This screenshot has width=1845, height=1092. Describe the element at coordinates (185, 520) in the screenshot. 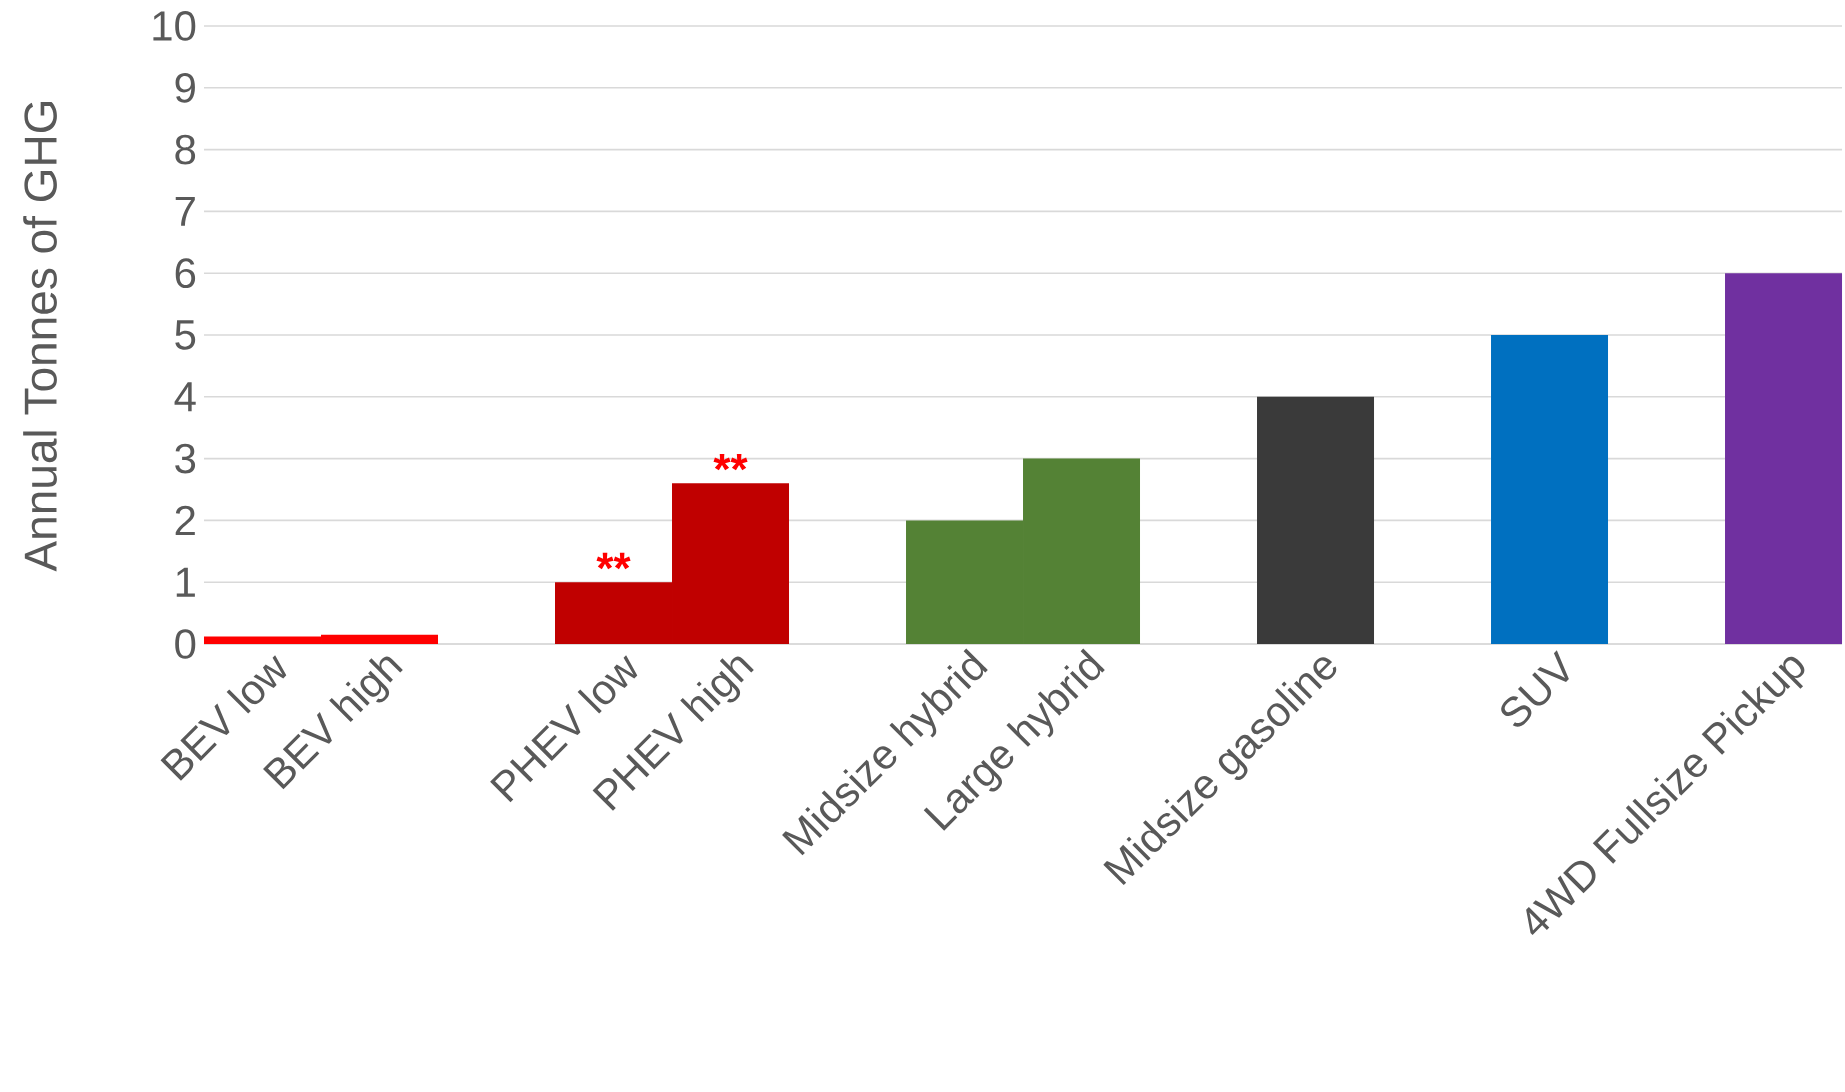

I see `y-tick-label: 2` at that location.